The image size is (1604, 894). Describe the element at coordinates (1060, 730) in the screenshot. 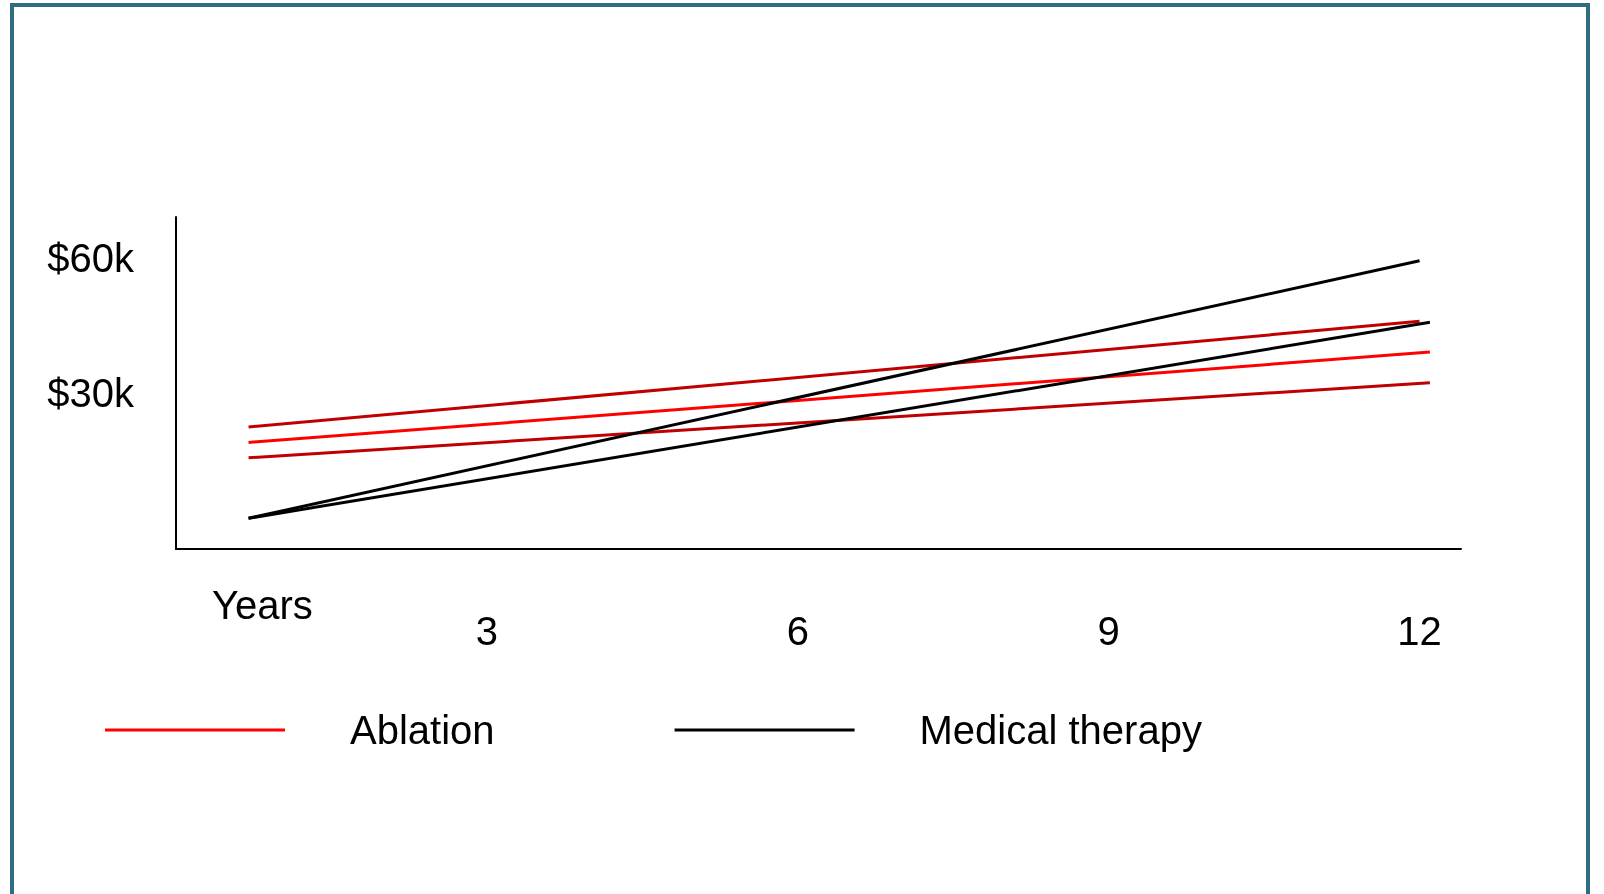

I see `legend-label: Medical therapy` at that location.